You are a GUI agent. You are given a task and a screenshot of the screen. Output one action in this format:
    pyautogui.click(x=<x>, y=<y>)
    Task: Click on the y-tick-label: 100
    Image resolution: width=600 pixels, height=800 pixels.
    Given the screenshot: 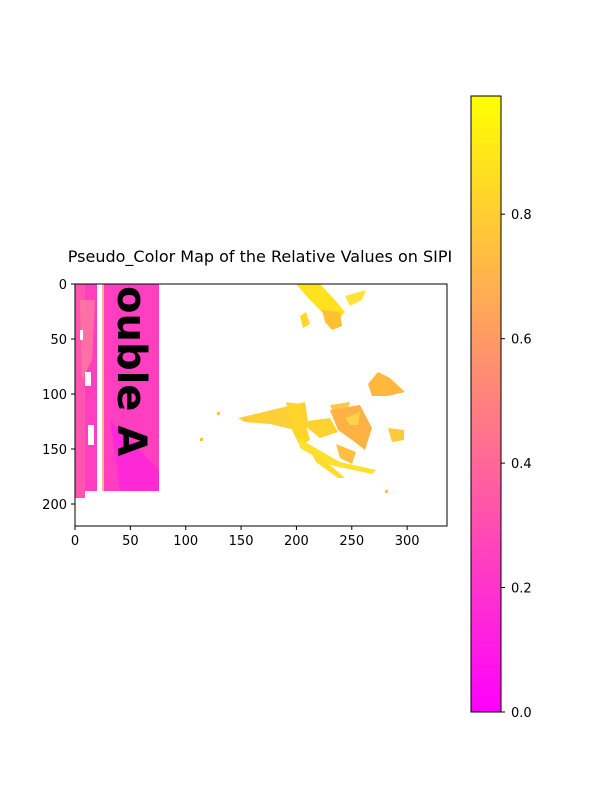 What is the action you would take?
    pyautogui.click(x=54, y=395)
    